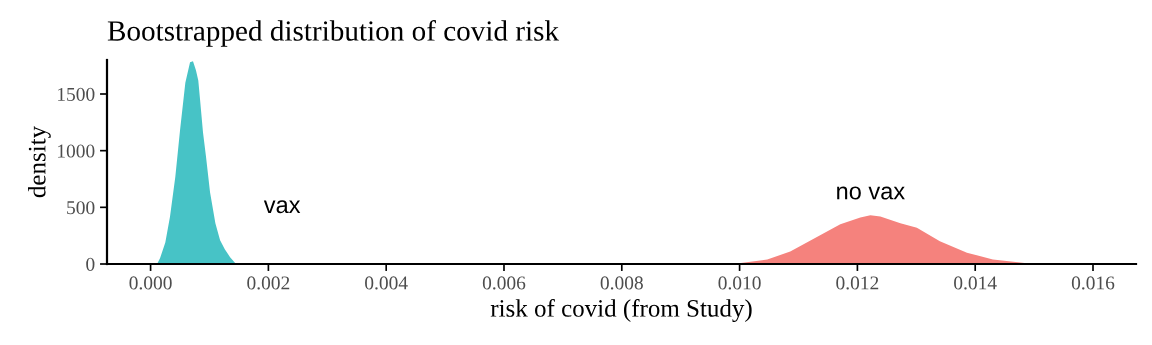  Describe the element at coordinates (621, 283) in the screenshot. I see `x-tick-label: 0.008` at that location.